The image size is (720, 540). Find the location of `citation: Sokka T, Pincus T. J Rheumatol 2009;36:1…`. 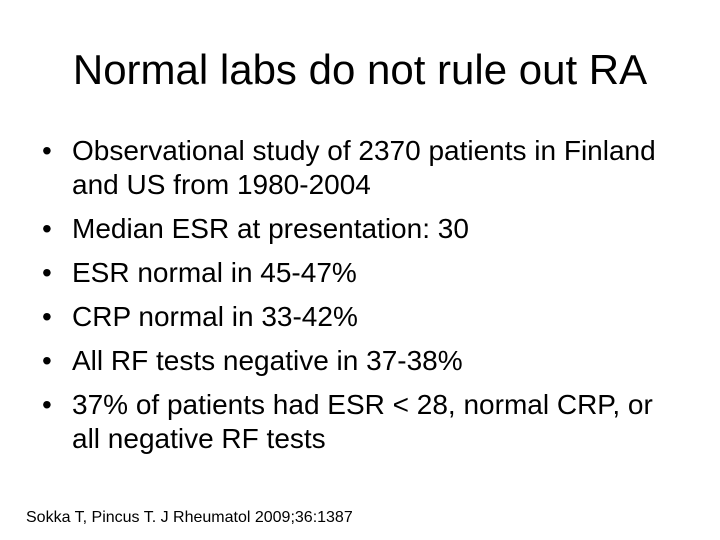

citation: Sokka T, Pincus T. J Rheumatol 2009;36:1… is located at coordinates (189, 517).